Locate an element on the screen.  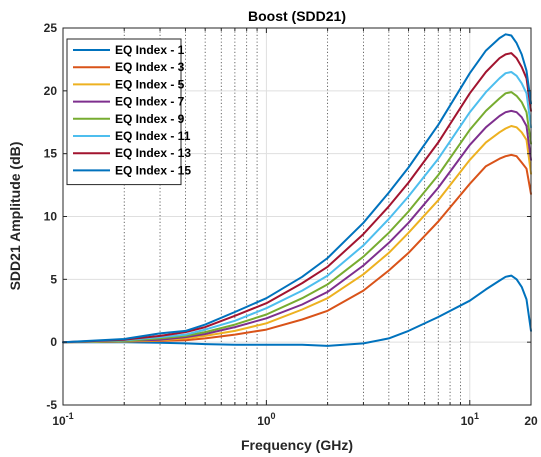
legend-label: EQ Index - 11 is located at coordinates (153, 136).